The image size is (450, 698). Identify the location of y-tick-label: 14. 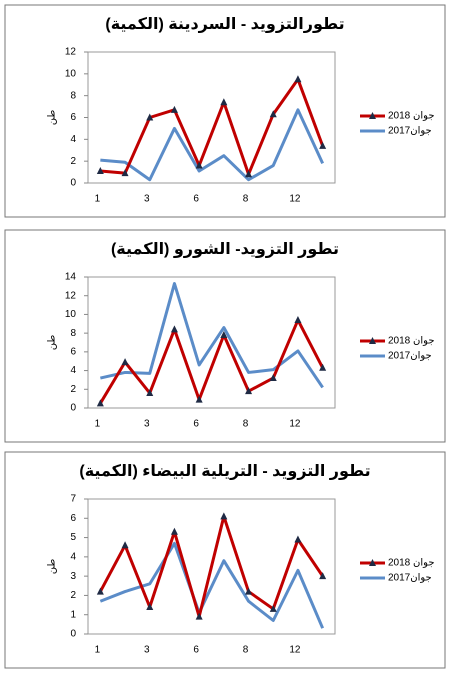
(71, 277).